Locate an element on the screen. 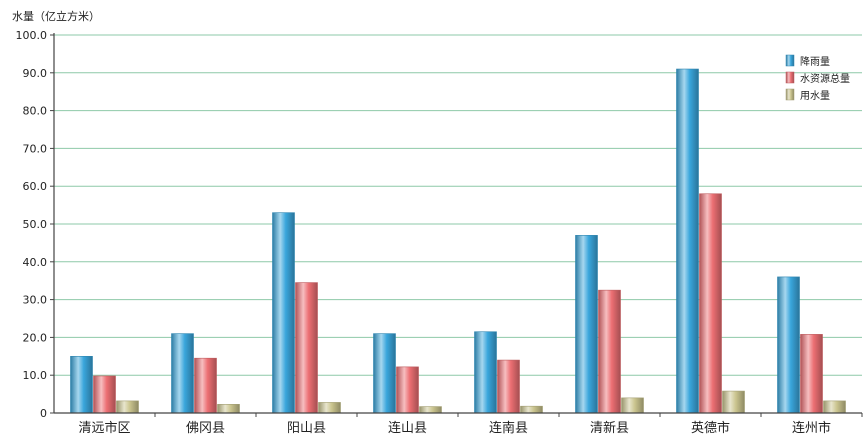 The image size is (867, 442). bar-用水量-佛冈县 is located at coordinates (228, 409).